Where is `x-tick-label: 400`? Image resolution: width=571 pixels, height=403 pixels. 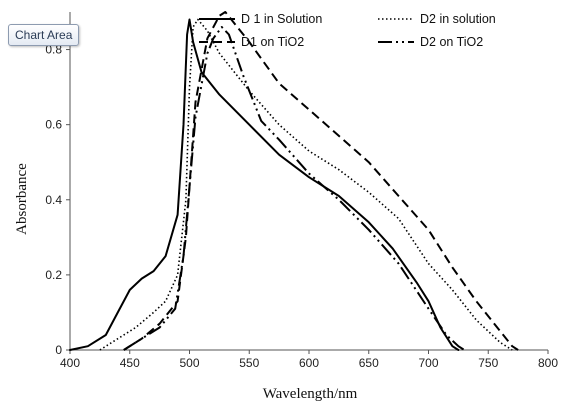 x-tick-label: 400 is located at coordinates (70, 363).